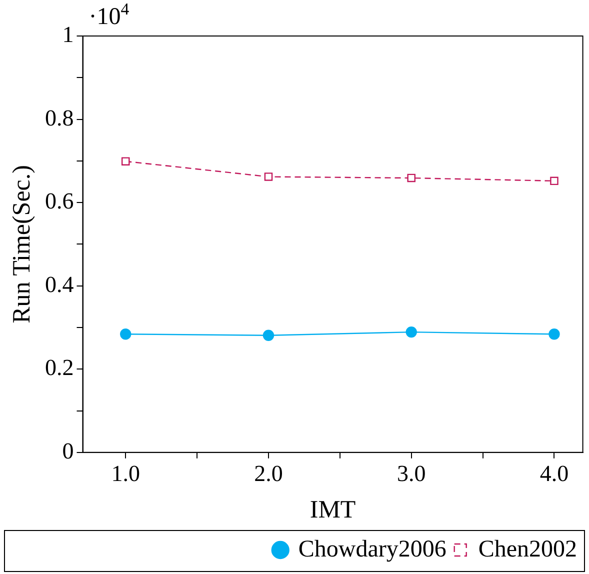 Image resolution: width=589 pixels, height=574 pixels. What do you see at coordinates (411, 473) in the screenshot?
I see `x-tick-label: 3.0` at bounding box center [411, 473].